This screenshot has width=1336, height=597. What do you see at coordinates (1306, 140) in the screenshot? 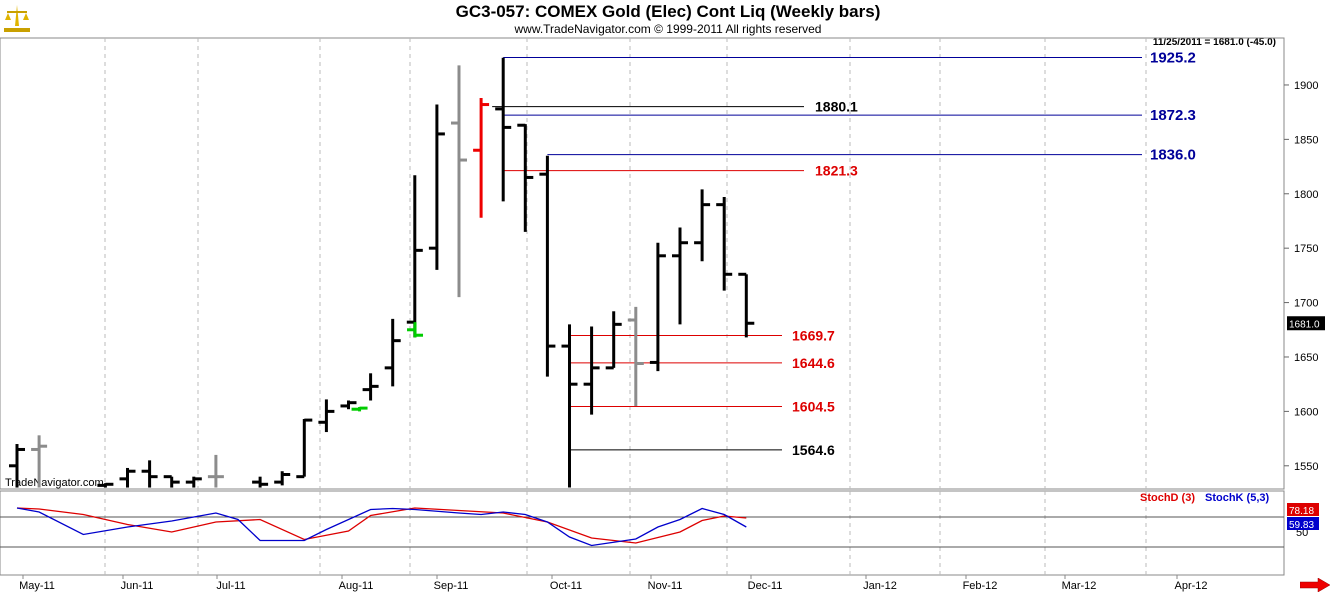
I see `y-tick-label: 1850` at bounding box center [1306, 140].